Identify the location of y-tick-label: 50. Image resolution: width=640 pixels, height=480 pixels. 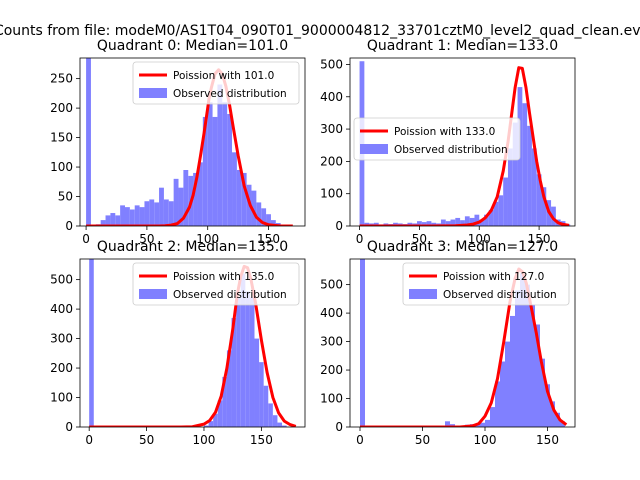
(65, 197).